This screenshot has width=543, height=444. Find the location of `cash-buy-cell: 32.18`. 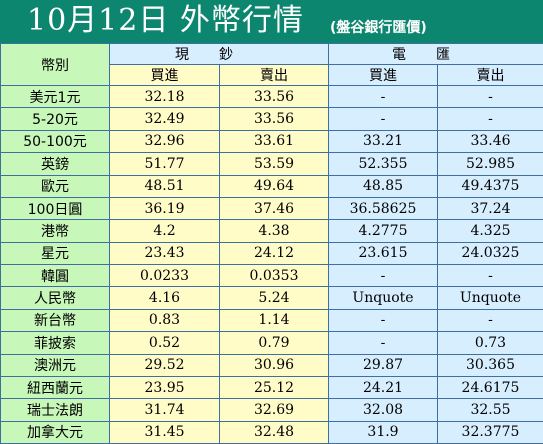

cash-buy-cell: 32.18 is located at coordinates (164, 96).